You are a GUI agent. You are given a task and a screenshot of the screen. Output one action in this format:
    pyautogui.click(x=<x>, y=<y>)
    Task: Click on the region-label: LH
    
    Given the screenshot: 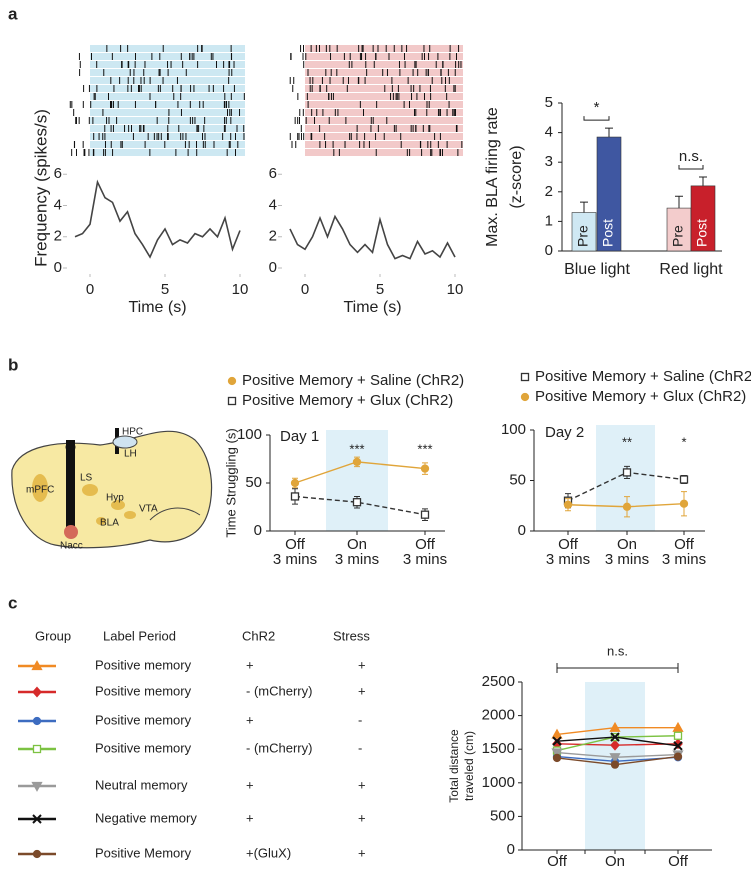 What is the action you would take?
    pyautogui.click(x=130, y=454)
    